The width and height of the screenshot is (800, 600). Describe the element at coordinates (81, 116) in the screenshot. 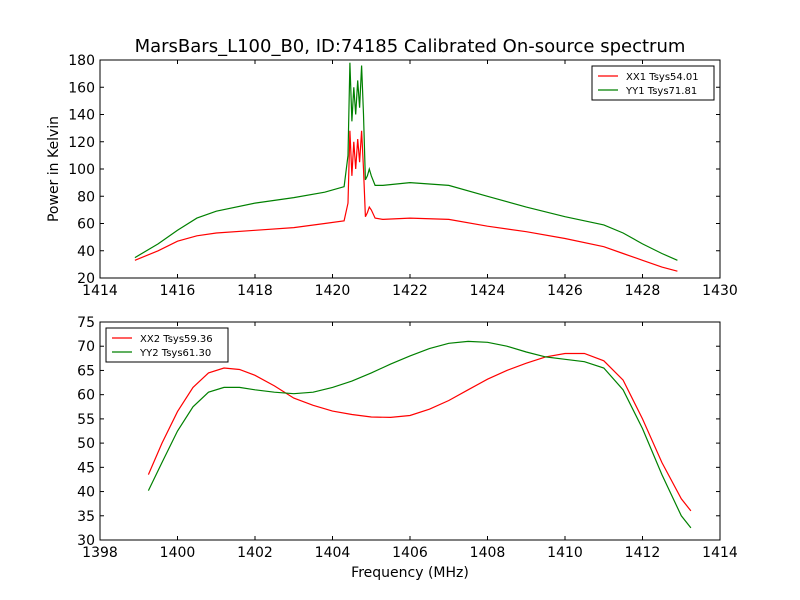

I see `y-tick-label: 140` at that location.